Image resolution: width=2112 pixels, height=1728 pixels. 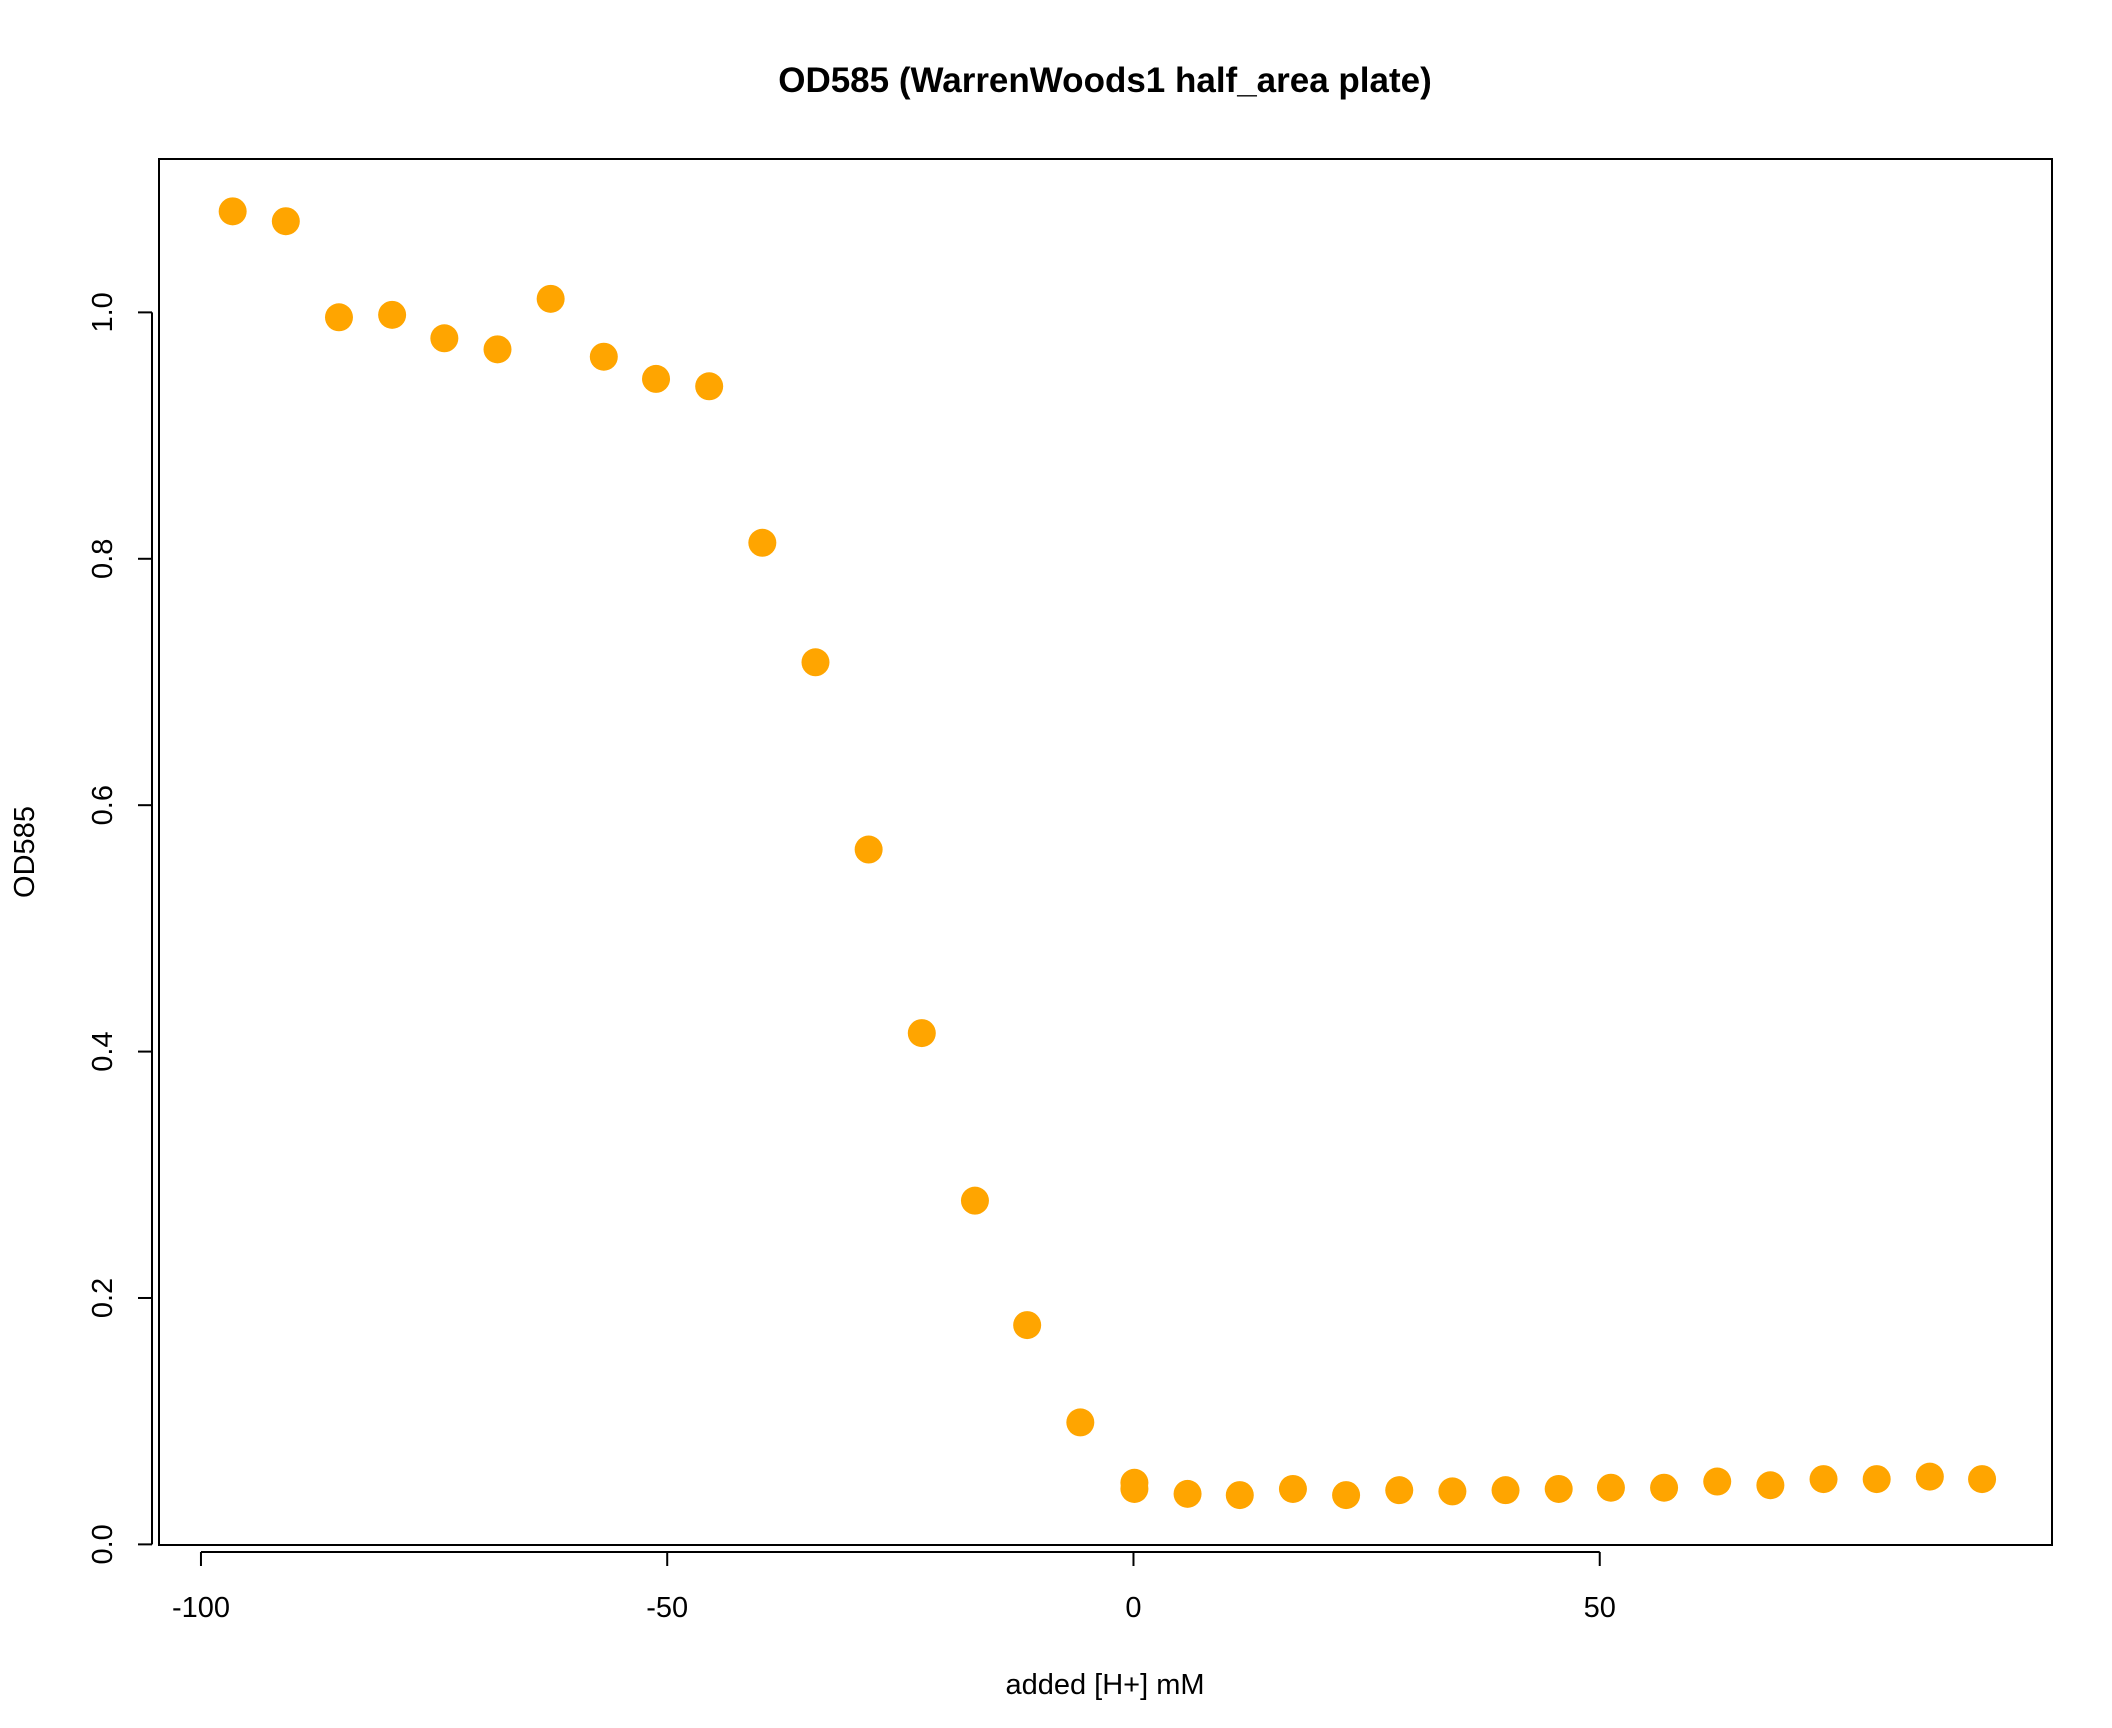 What do you see at coordinates (103, 805) in the screenshot?
I see `y-tick-label: 0.6` at bounding box center [103, 805].